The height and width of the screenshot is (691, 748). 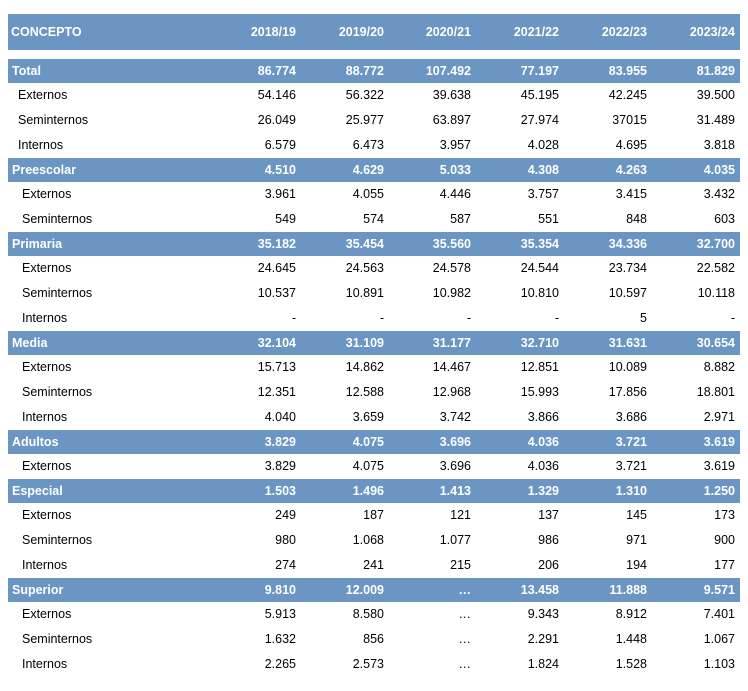 I want to click on cell-value: 42.245, so click(x=627, y=95).